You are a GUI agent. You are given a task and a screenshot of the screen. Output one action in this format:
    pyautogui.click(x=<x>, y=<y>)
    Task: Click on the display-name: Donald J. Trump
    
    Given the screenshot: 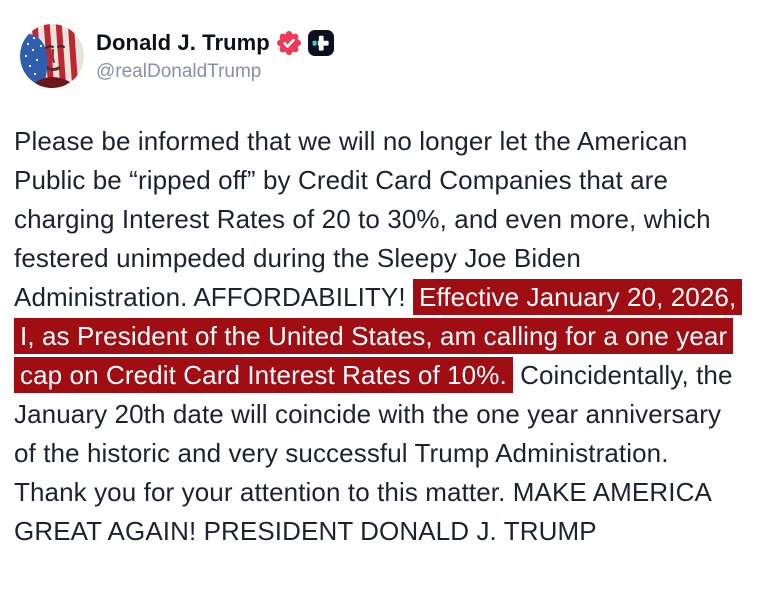 What is the action you would take?
    pyautogui.click(x=183, y=42)
    